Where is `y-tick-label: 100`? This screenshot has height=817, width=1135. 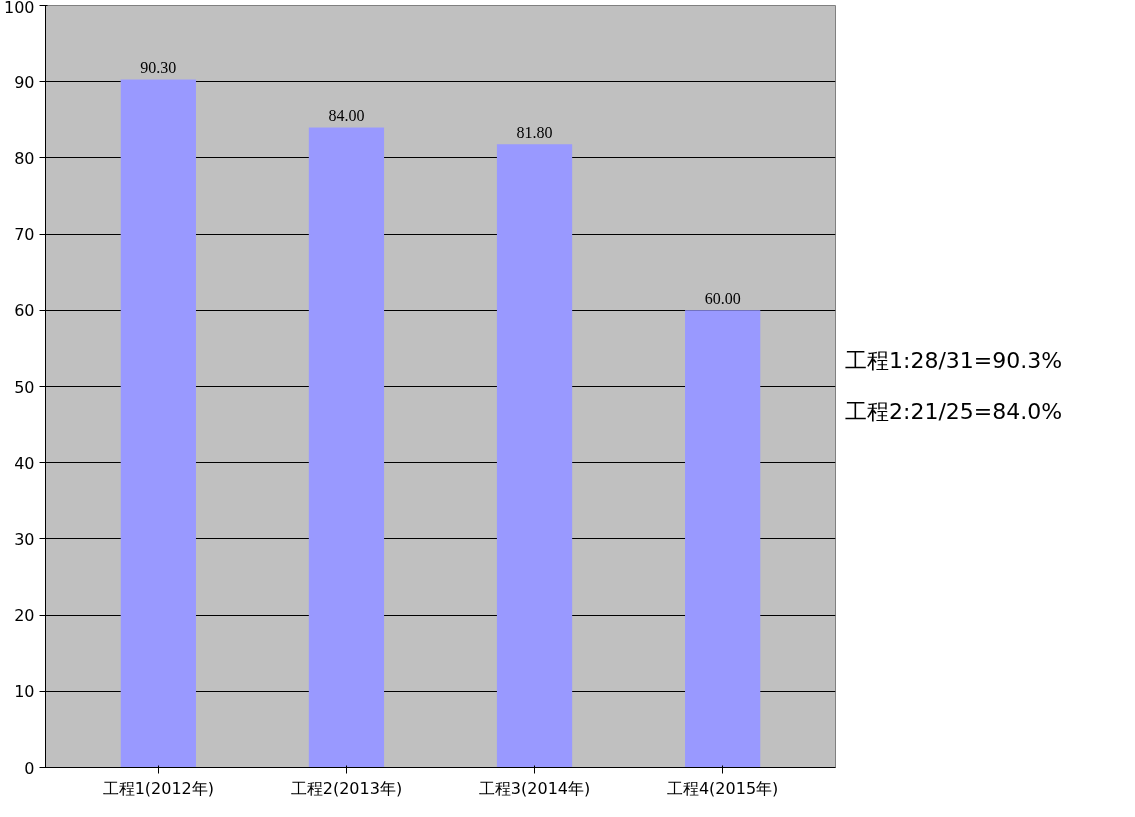
y-tick-label: 100 is located at coordinates (19, 8).